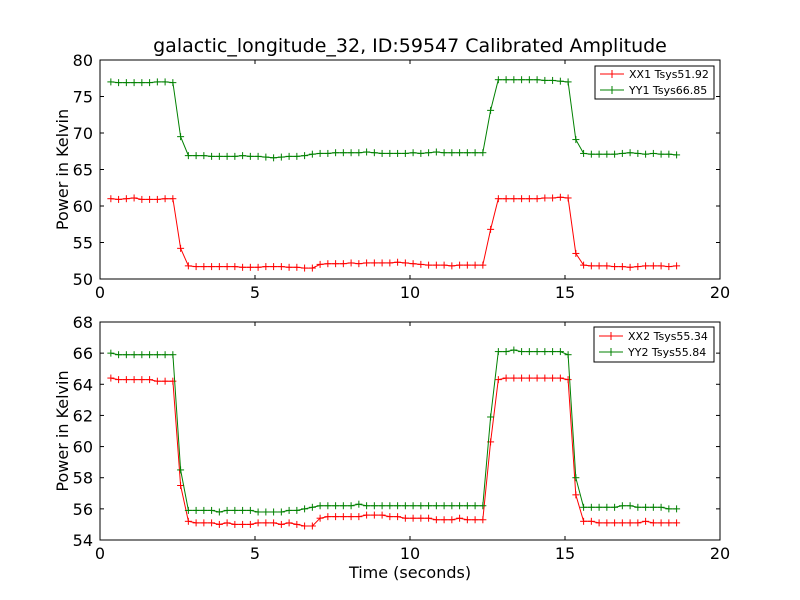 The width and height of the screenshot is (800, 600). What do you see at coordinates (667, 90) in the screenshot?
I see `legend-label-series-2: YY1 Tsys66.85` at bounding box center [667, 90].